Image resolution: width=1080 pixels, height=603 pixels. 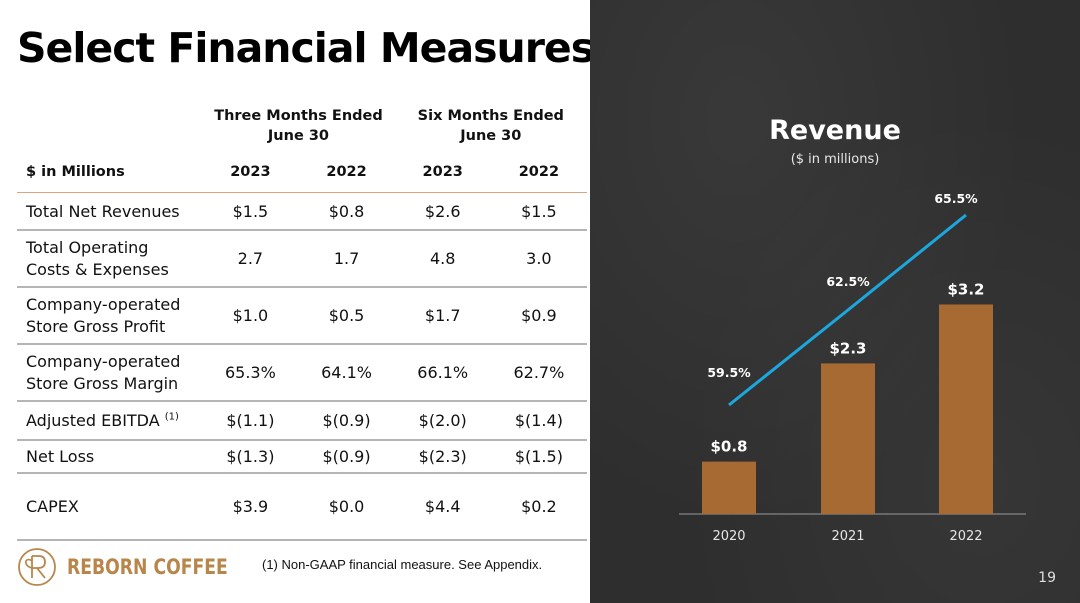 What do you see at coordinates (110, 172) in the screenshot?
I see `units-label: $ in Millions` at bounding box center [110, 172].